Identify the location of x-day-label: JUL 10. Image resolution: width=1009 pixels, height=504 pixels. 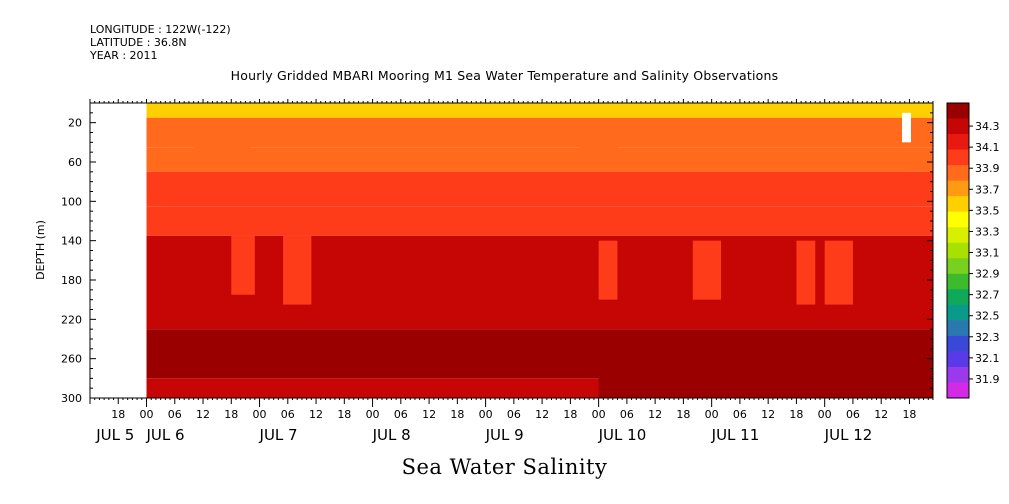
(622, 435).